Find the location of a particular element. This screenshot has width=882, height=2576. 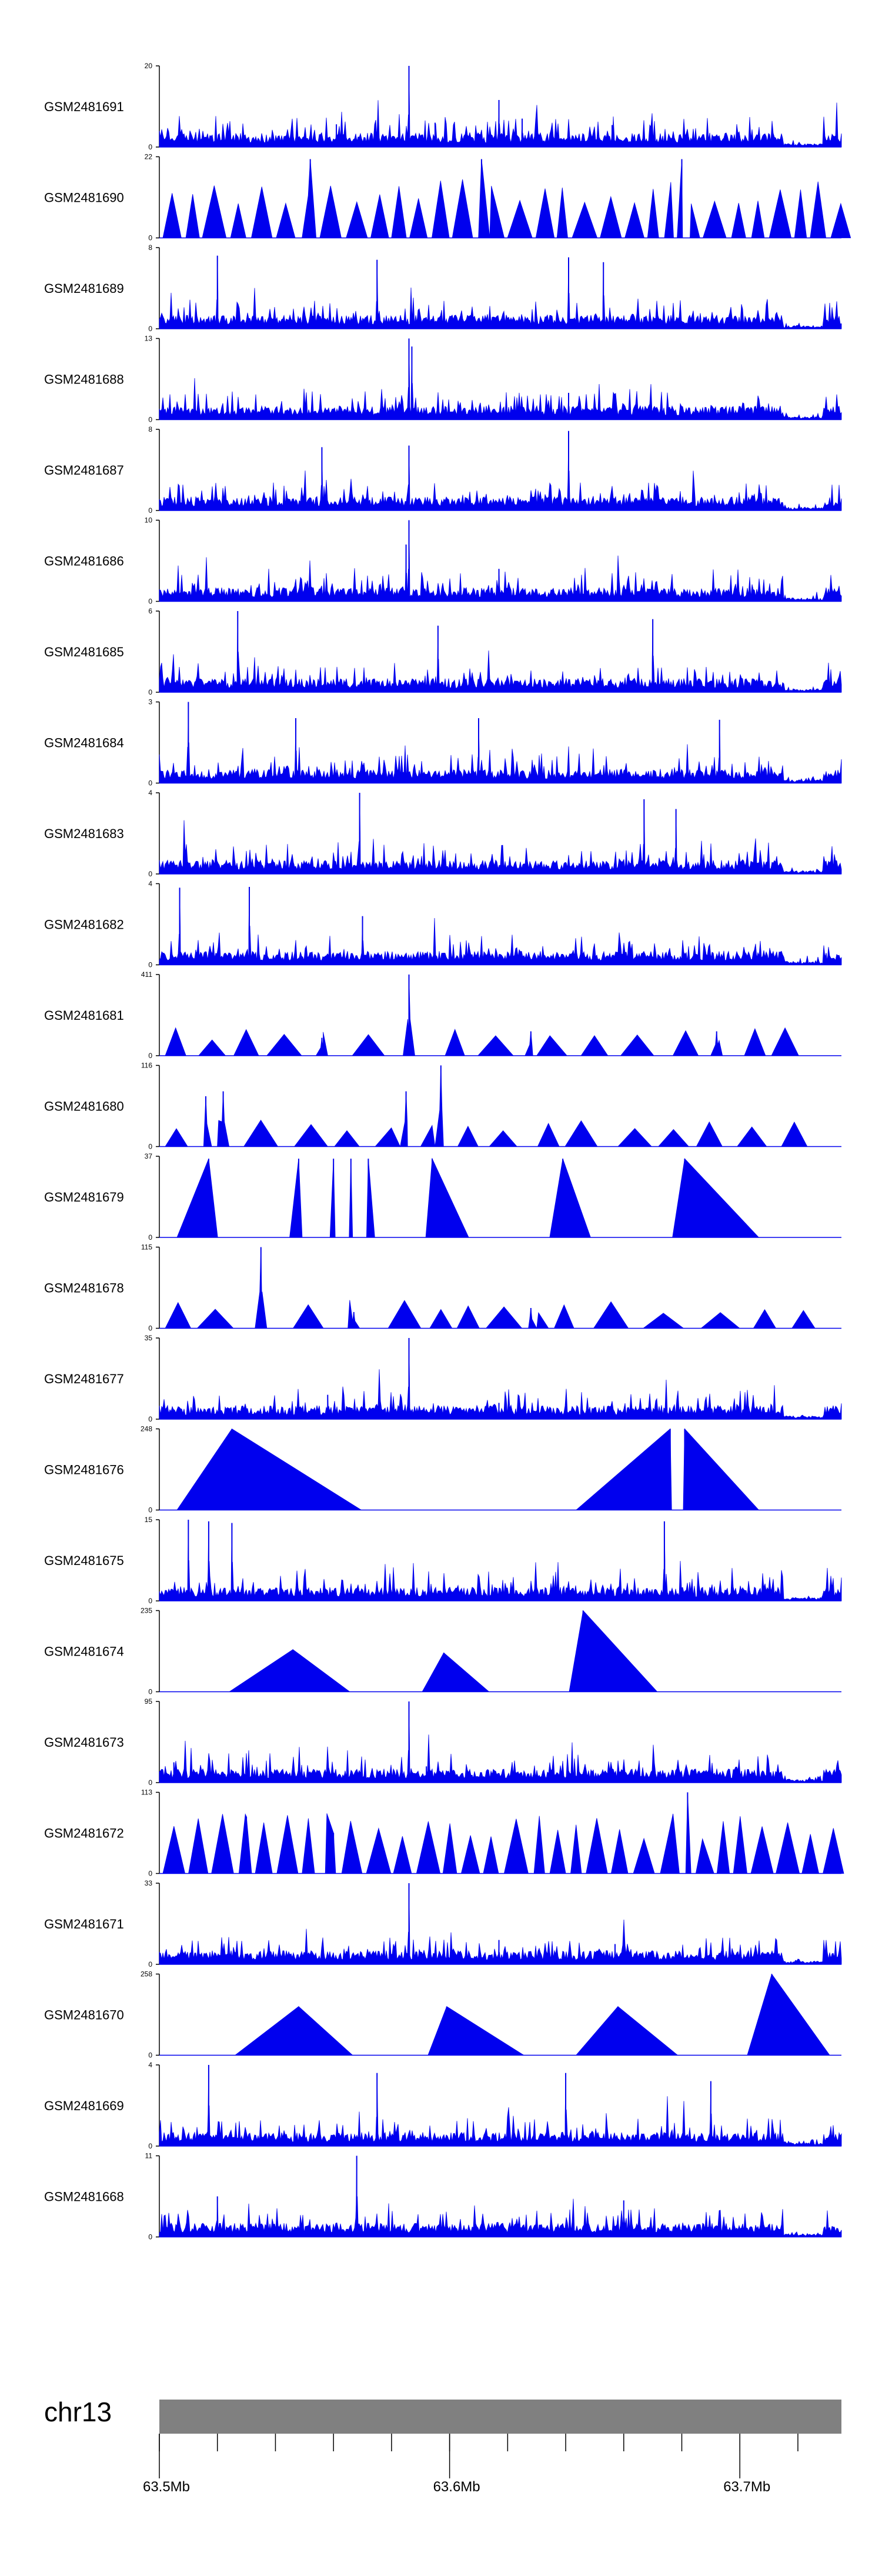

track-GSM2481676: GSM2481676 248 0 is located at coordinates (442, 1469).